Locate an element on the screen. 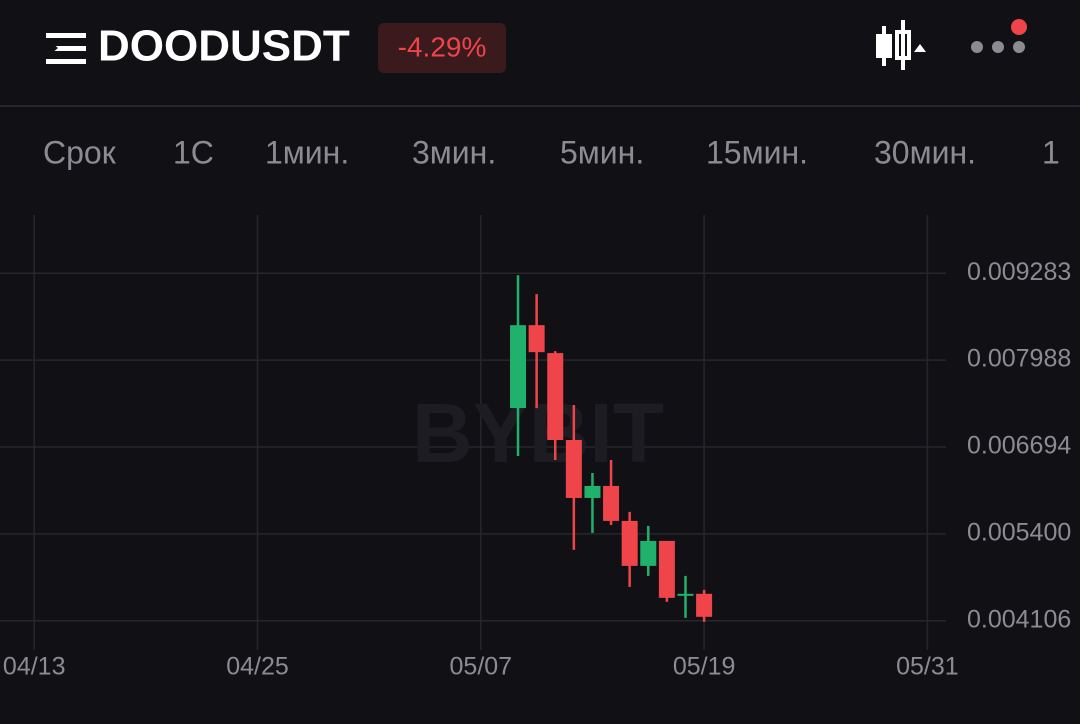 The height and width of the screenshot is (724, 1080). x-tick-label: 04/25 is located at coordinates (257, 667).